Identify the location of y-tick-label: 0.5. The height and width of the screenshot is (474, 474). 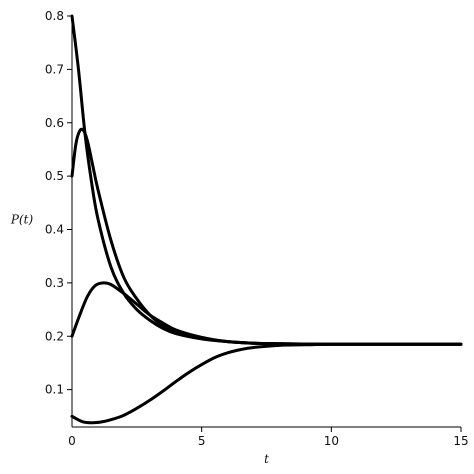
(54, 176).